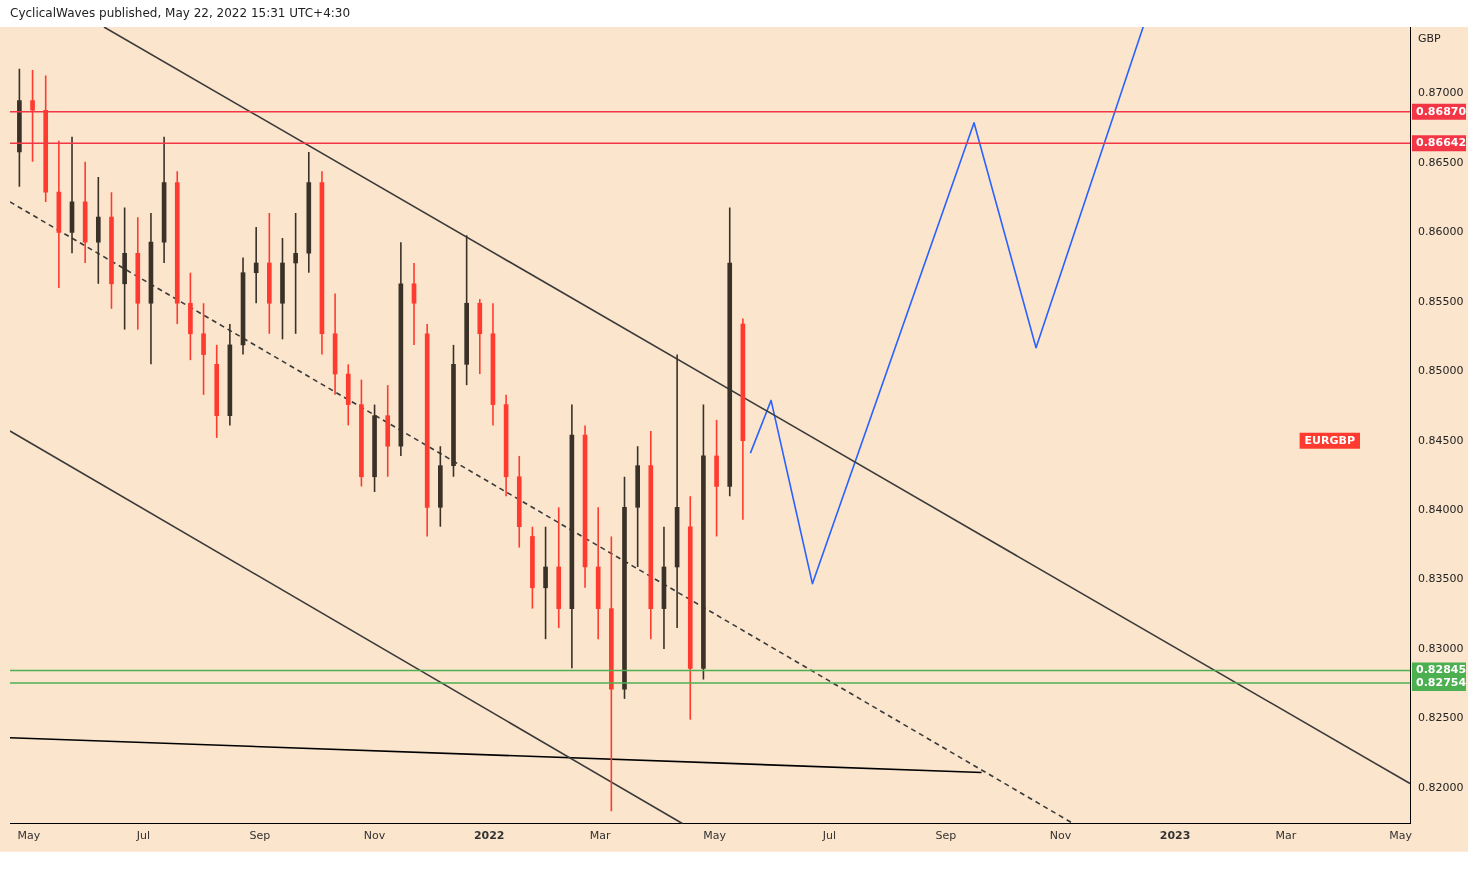 This screenshot has width=1478, height=877. What do you see at coordinates (1441, 440) in the screenshot?
I see `y-tick-label: 0.84500` at bounding box center [1441, 440].